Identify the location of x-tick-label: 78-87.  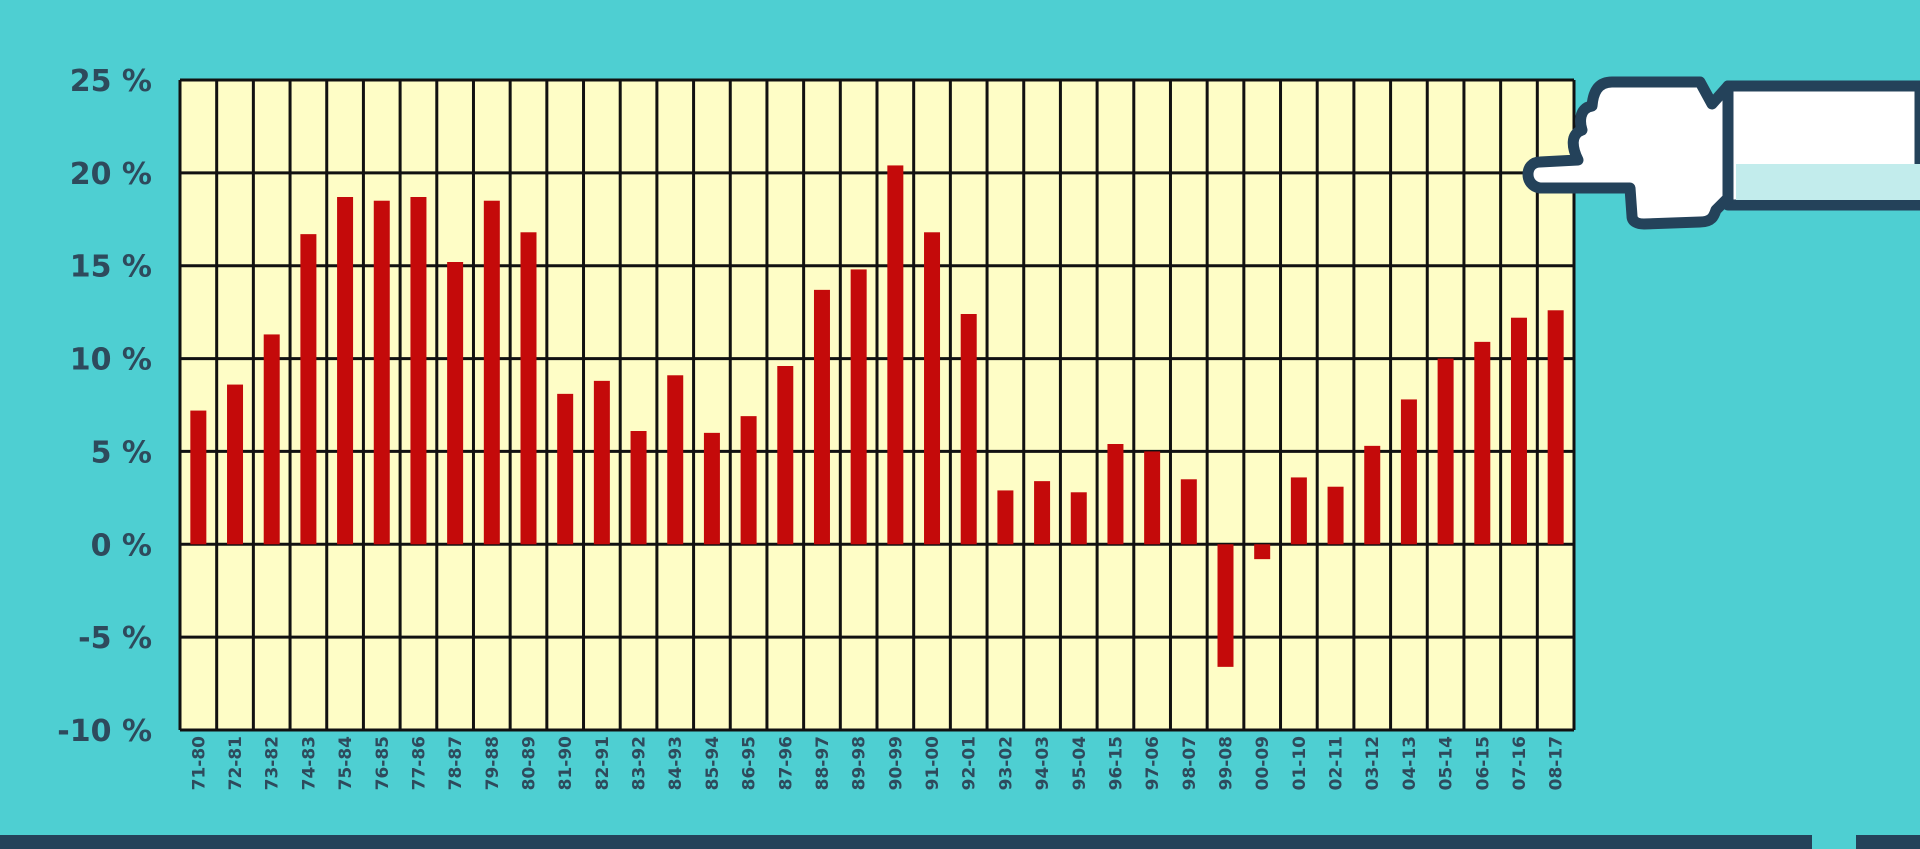
(456, 763).